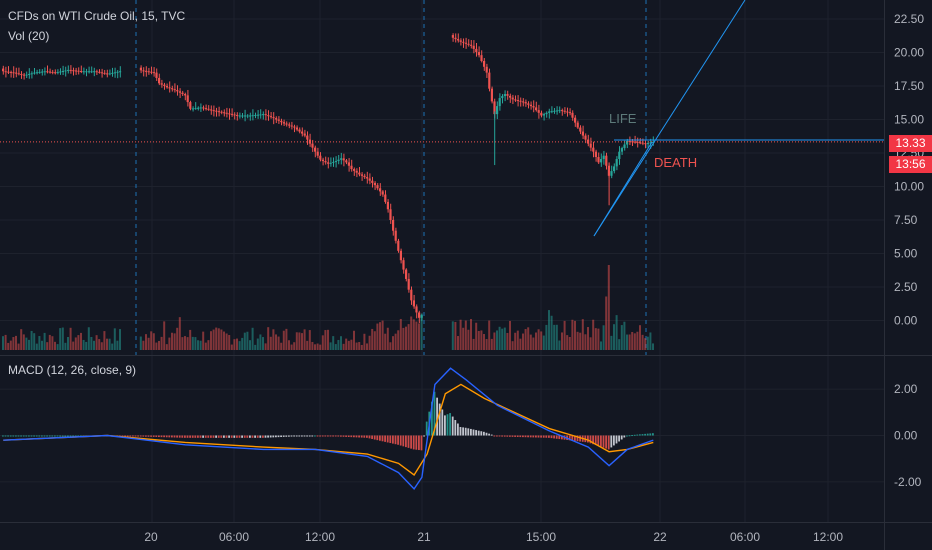 The width and height of the screenshot is (932, 550). I want to click on price-tick-label: 22.50, so click(909, 19).